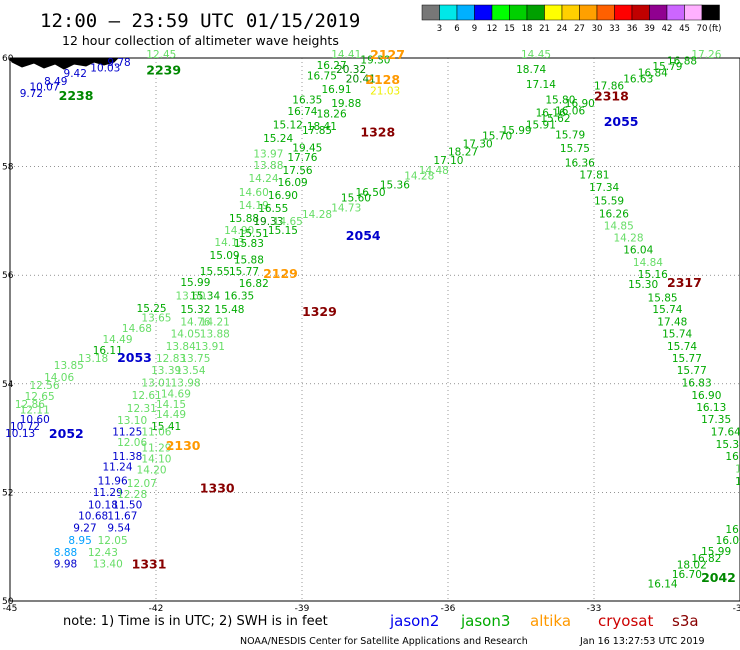 This screenshot has height=650, width=740. What do you see at coordinates (166, 427) in the screenshot?
I see `wave-height-label: 15.41` at bounding box center [166, 427].